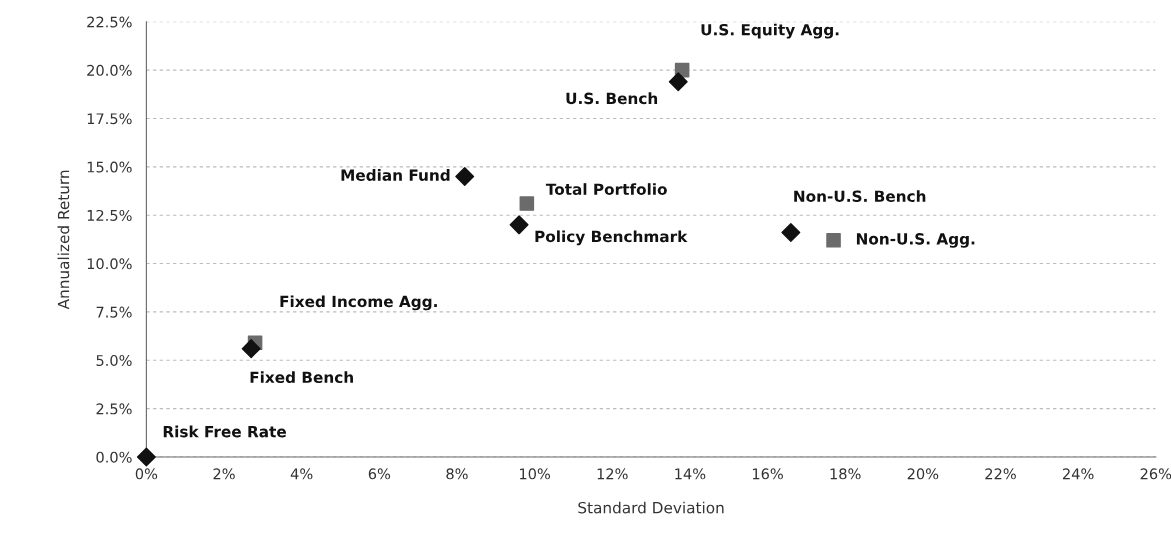 The image size is (1171, 544). Describe the element at coordinates (612, 98) in the screenshot. I see `annotation: U.S. Bench` at that location.